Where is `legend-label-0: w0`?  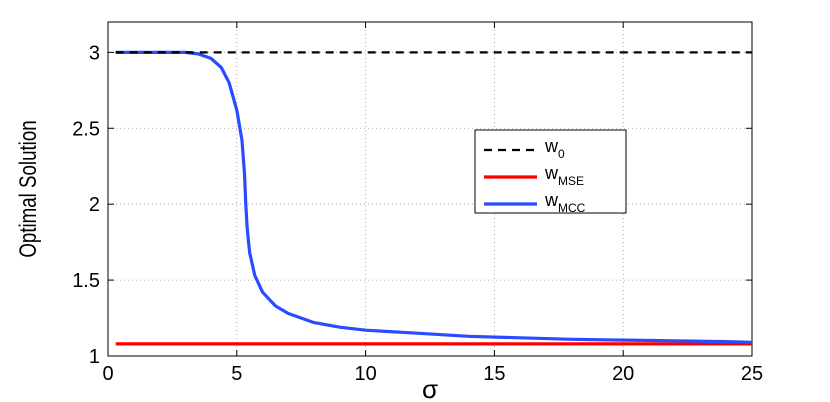 legend-label-0: w0 is located at coordinates (554, 148).